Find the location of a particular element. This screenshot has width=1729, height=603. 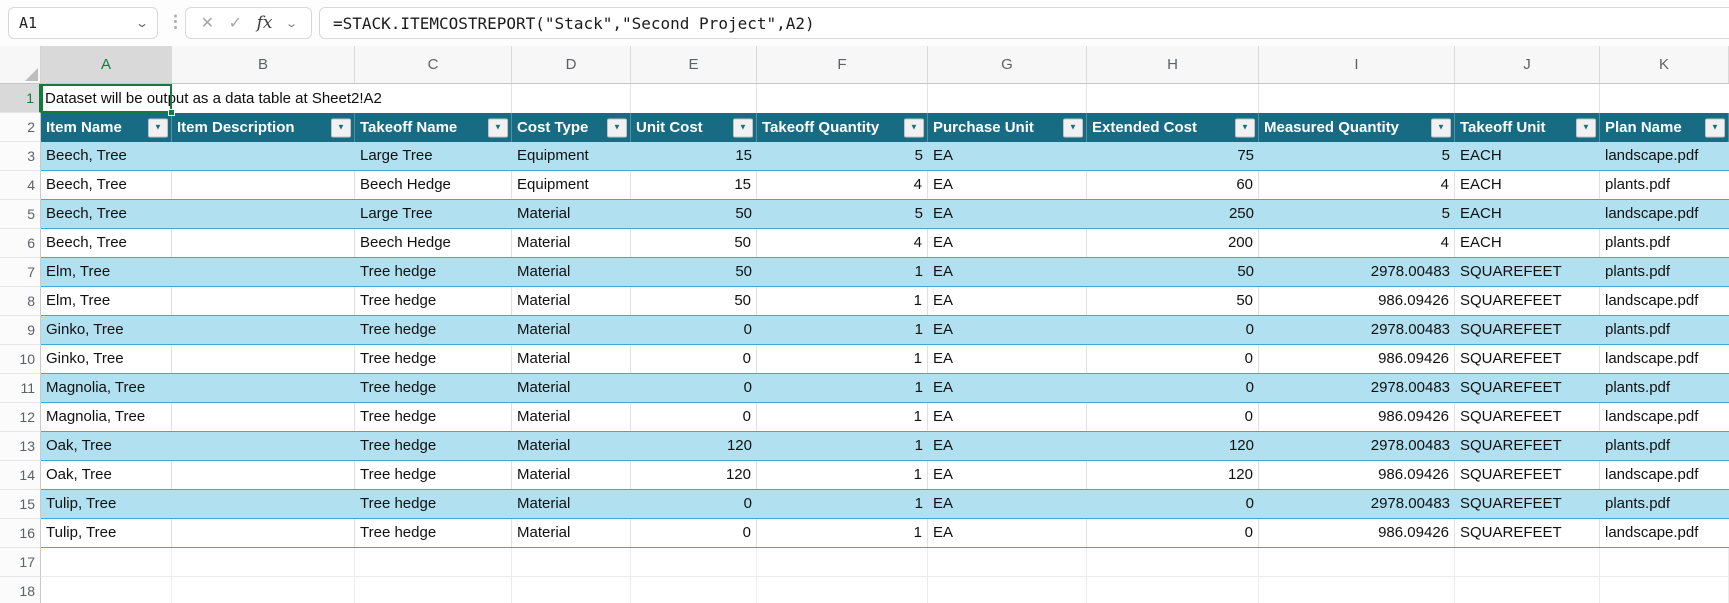

filter-button-measured-quantity: ▼ is located at coordinates (1441, 127).